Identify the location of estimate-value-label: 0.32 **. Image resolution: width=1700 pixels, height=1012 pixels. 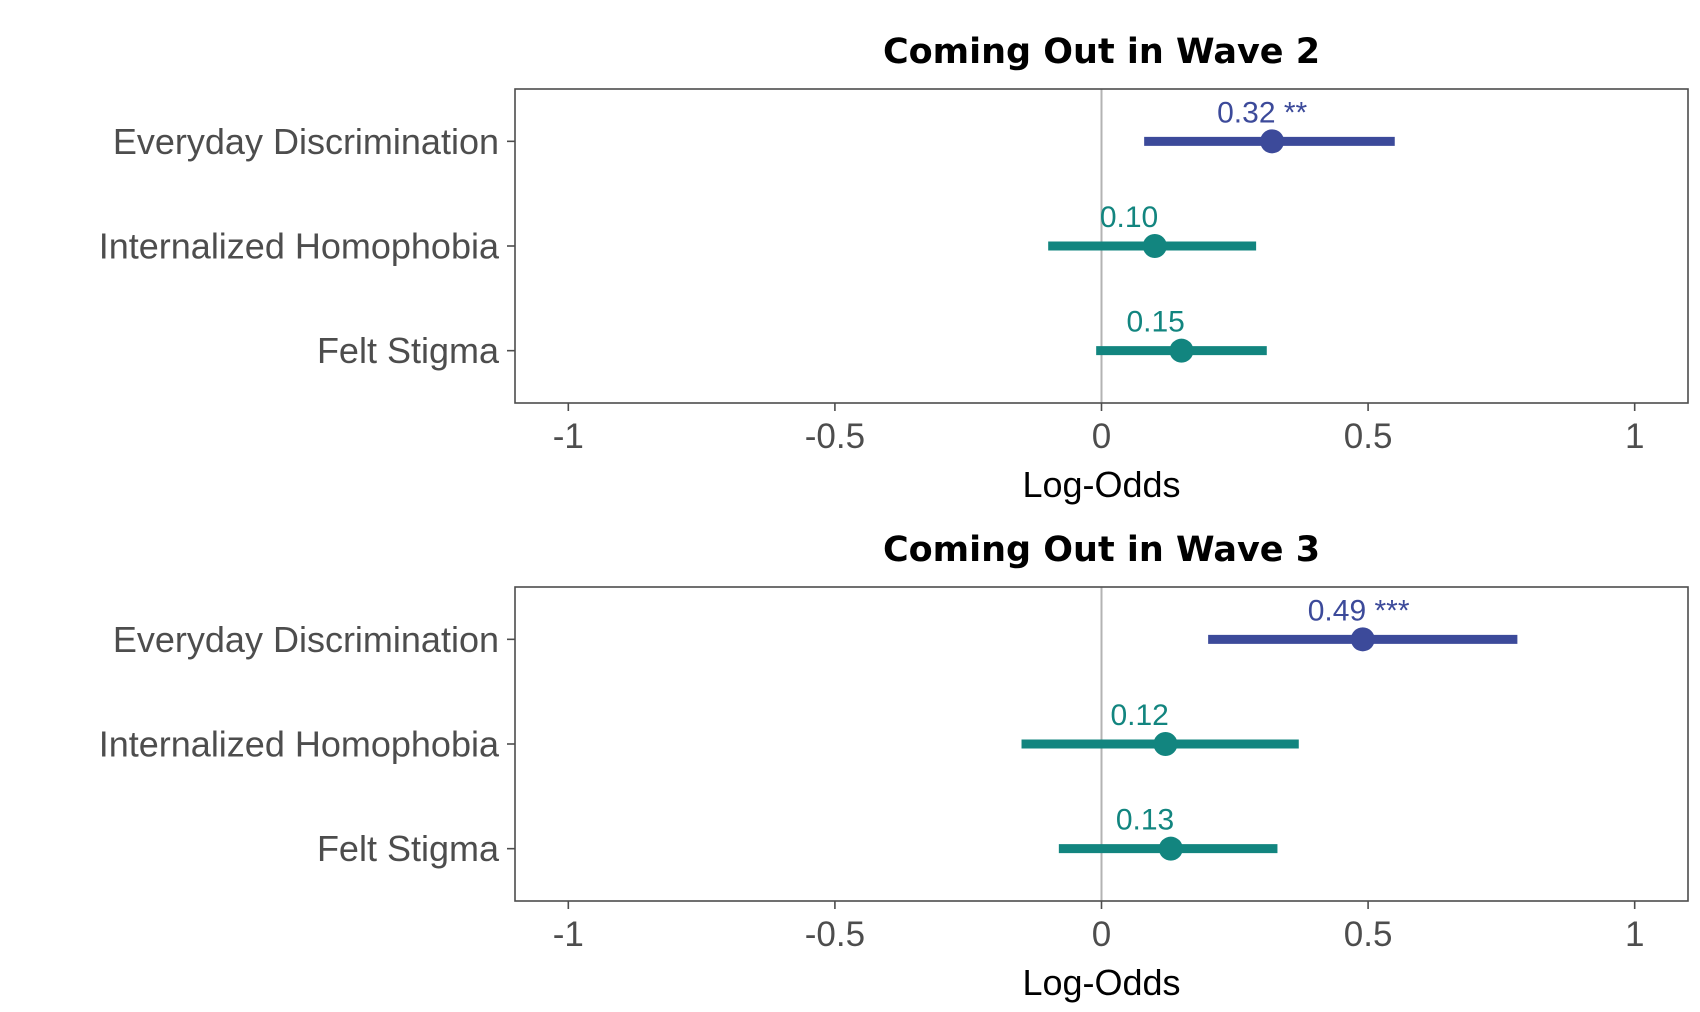
(1262, 112).